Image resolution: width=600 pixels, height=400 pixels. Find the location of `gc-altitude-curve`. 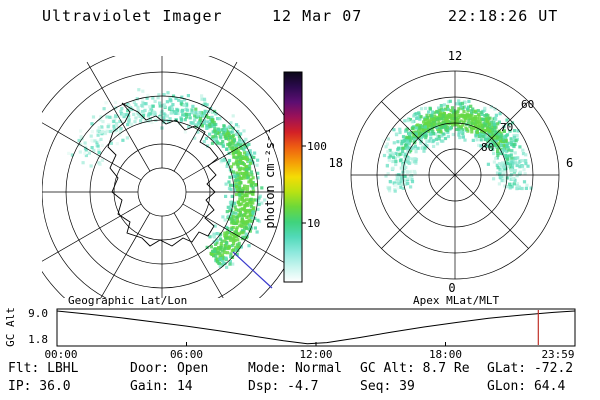

gc-altitude-curve is located at coordinates (315, 327).